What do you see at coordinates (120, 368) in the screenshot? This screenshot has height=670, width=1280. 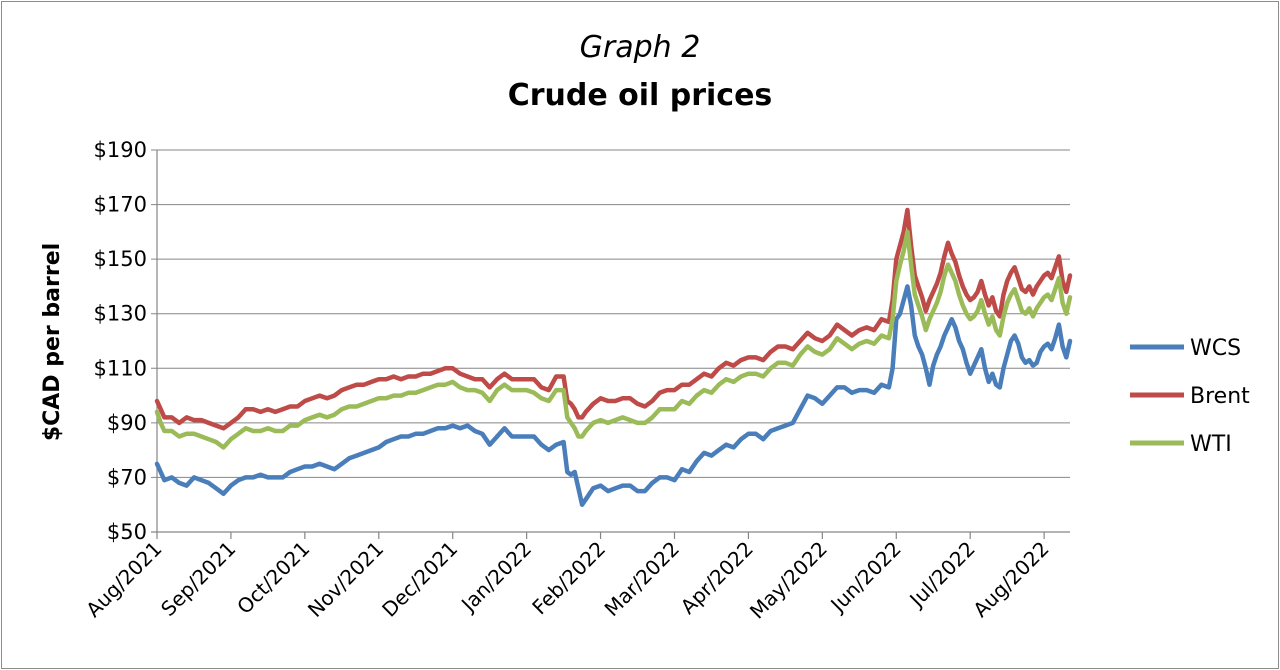 I see `y-tick-label: $110` at bounding box center [120, 368].